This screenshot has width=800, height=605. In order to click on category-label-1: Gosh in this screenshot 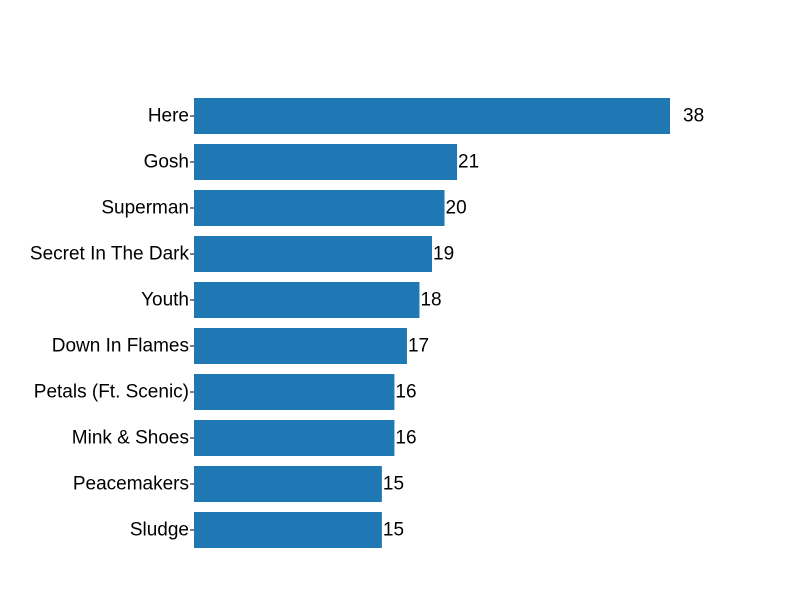, I will do `click(166, 162)`.